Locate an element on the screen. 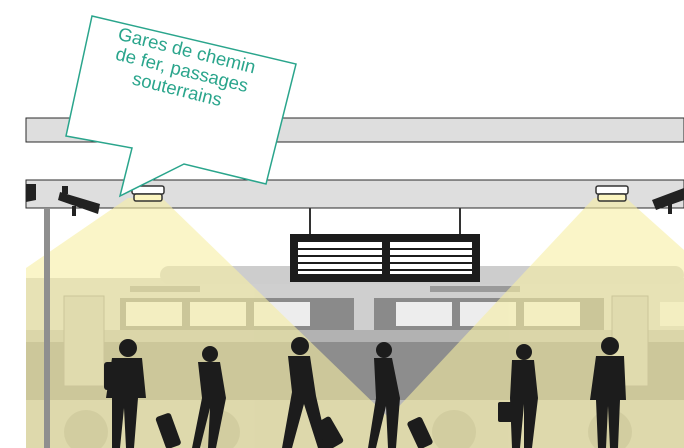  departure-board-icon is located at coordinates (385, 258).